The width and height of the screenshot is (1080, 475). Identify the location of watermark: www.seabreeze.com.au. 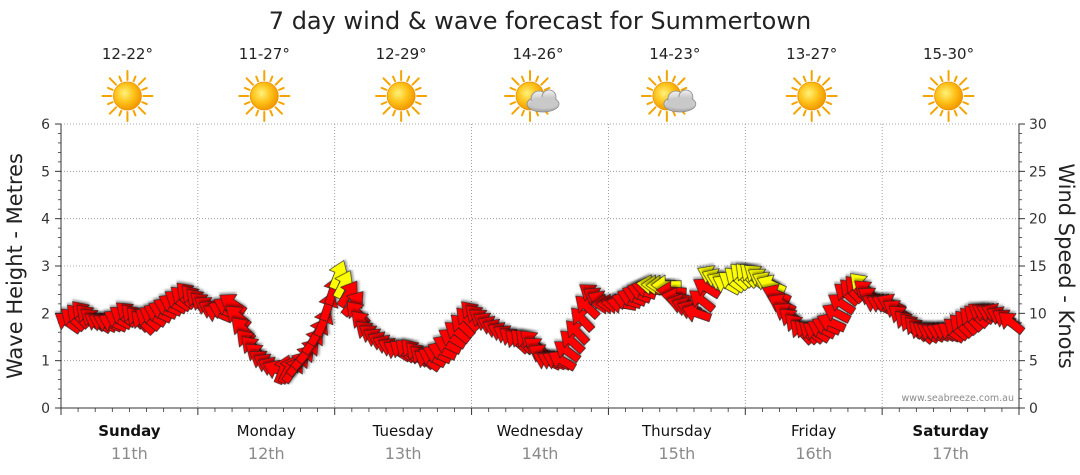
(958, 398).